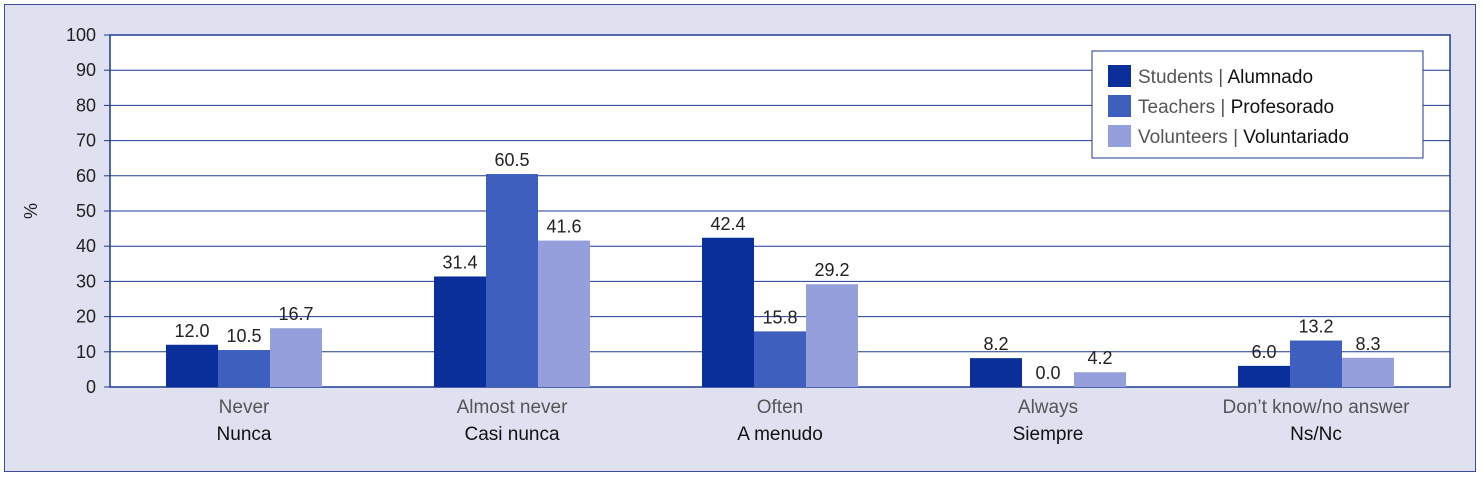  I want to click on x-category-label-en: Never, so click(244, 407).